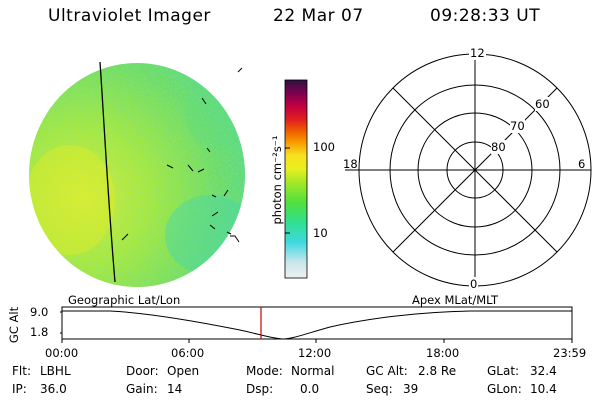  What do you see at coordinates (320, 233) in the screenshot?
I see `colorbar-tick-10: 10` at bounding box center [320, 233].